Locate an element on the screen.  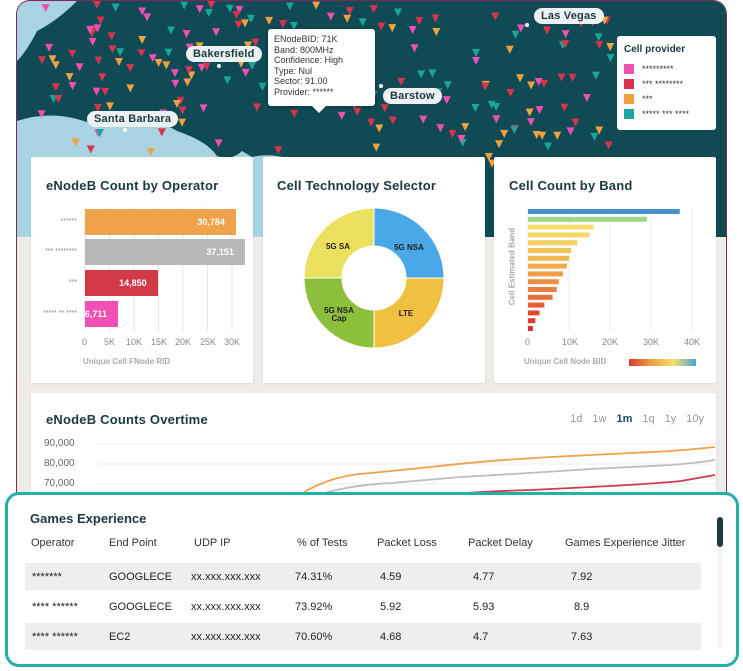
range-1m: 1m is located at coordinates (624, 419).